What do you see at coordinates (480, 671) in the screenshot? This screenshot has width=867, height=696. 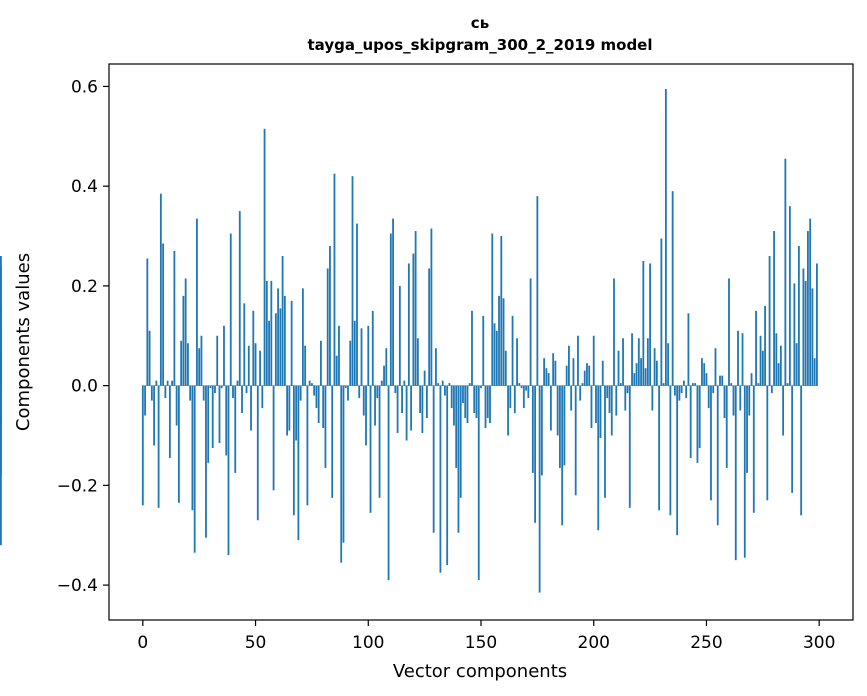 I see `x-axis-label: Vector components` at bounding box center [480, 671].